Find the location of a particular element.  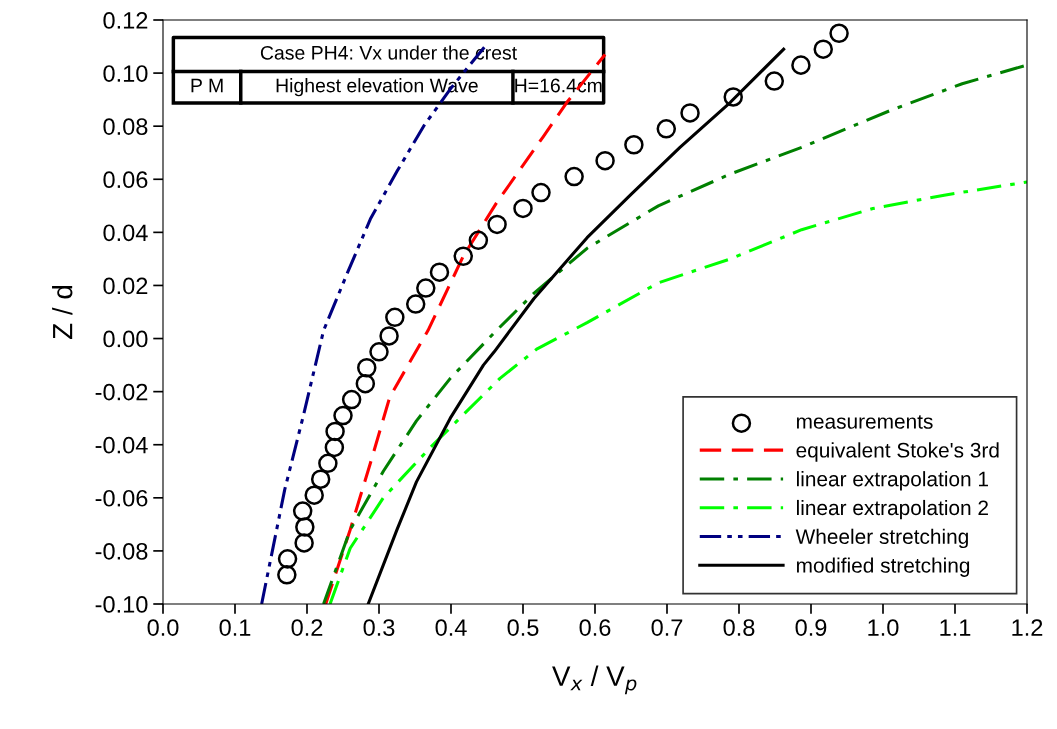

x-tick-label: 0.8 is located at coordinates (739, 627).